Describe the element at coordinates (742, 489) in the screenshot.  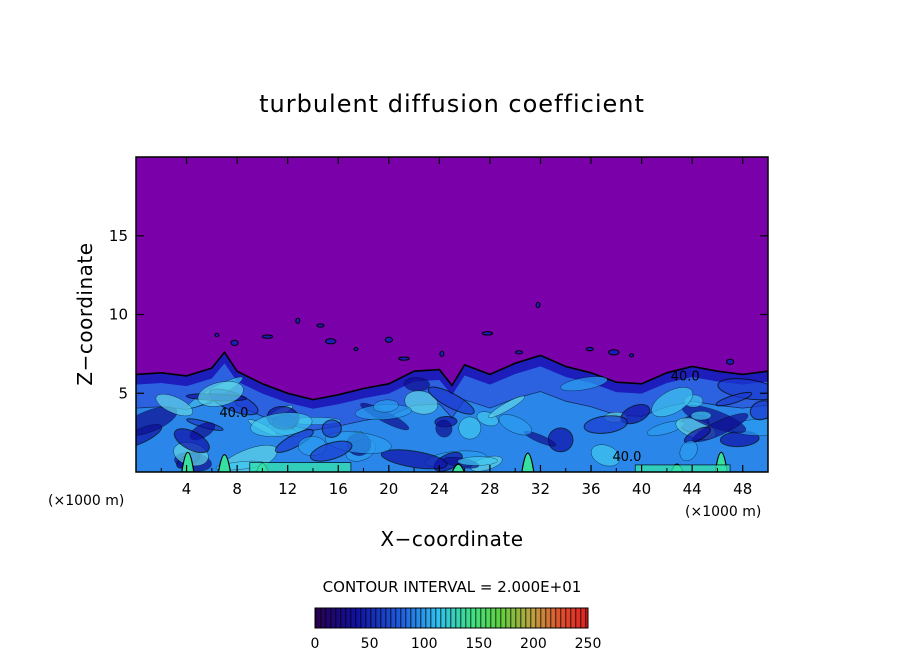
I see `x-tick-label: 48` at that location.